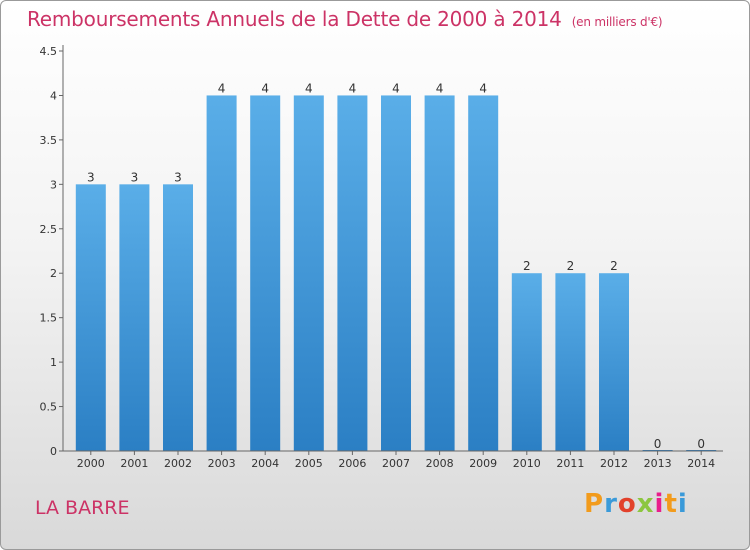 This screenshot has width=750, height=550. Describe the element at coordinates (265, 88) in the screenshot. I see `data-label-2004: 4` at that location.